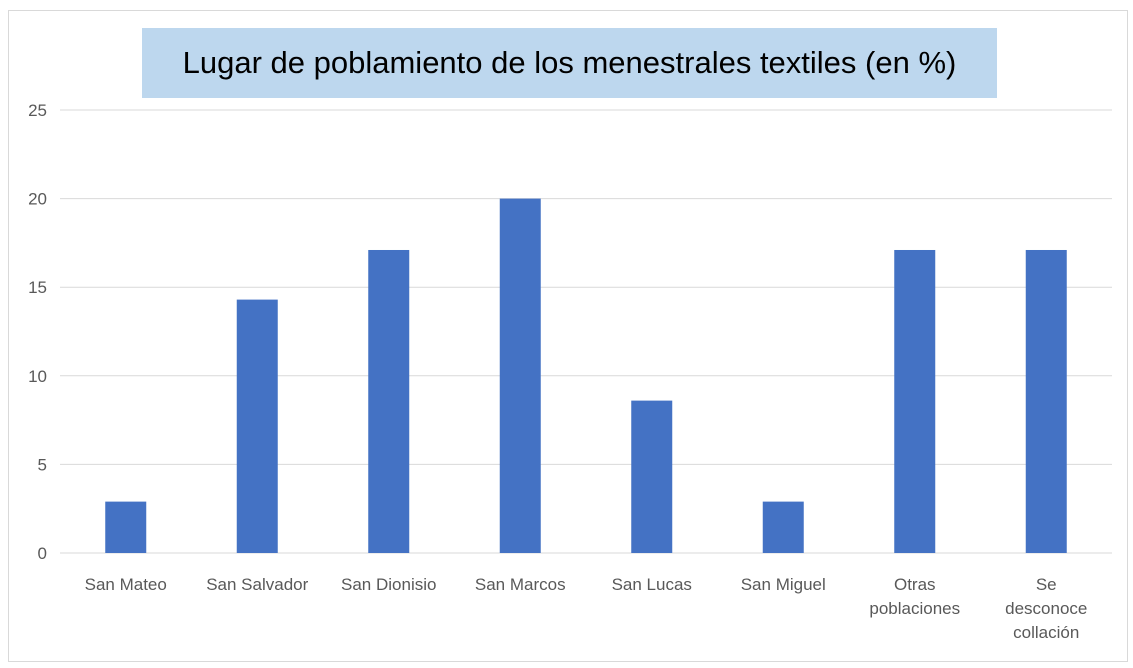 Image resolution: width=1133 pixels, height=668 pixels. I want to click on x-tick-label-line: San Salvador, so click(257, 584).